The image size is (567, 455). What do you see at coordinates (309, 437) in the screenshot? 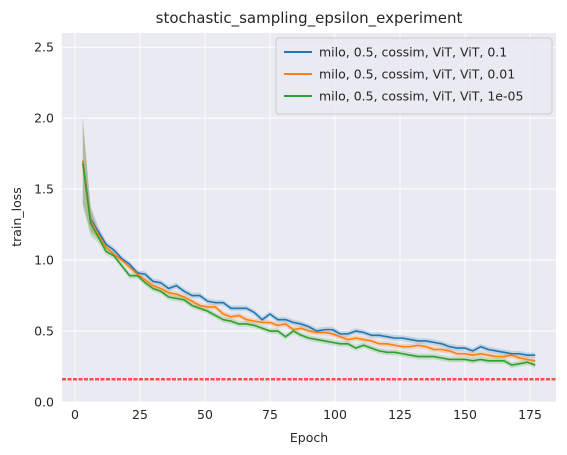
I see `x-axis-label: Epoch` at bounding box center [309, 437].